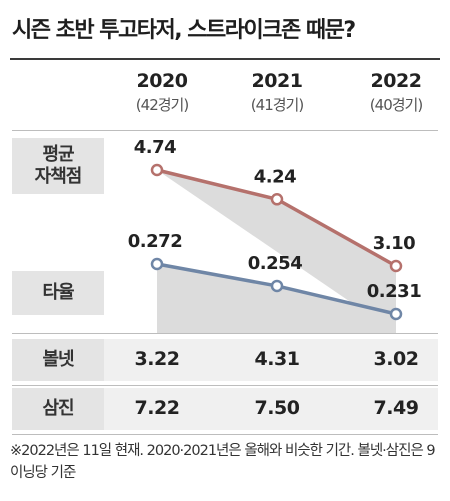 This screenshot has width=450, height=501. Describe the element at coordinates (396, 266) in the screenshot. I see `era-point-2022` at that location.